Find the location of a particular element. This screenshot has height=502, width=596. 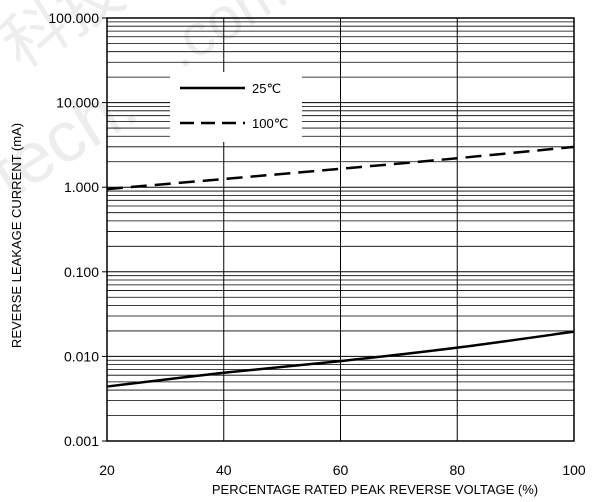

x-tick-label: 100 is located at coordinates (574, 470).